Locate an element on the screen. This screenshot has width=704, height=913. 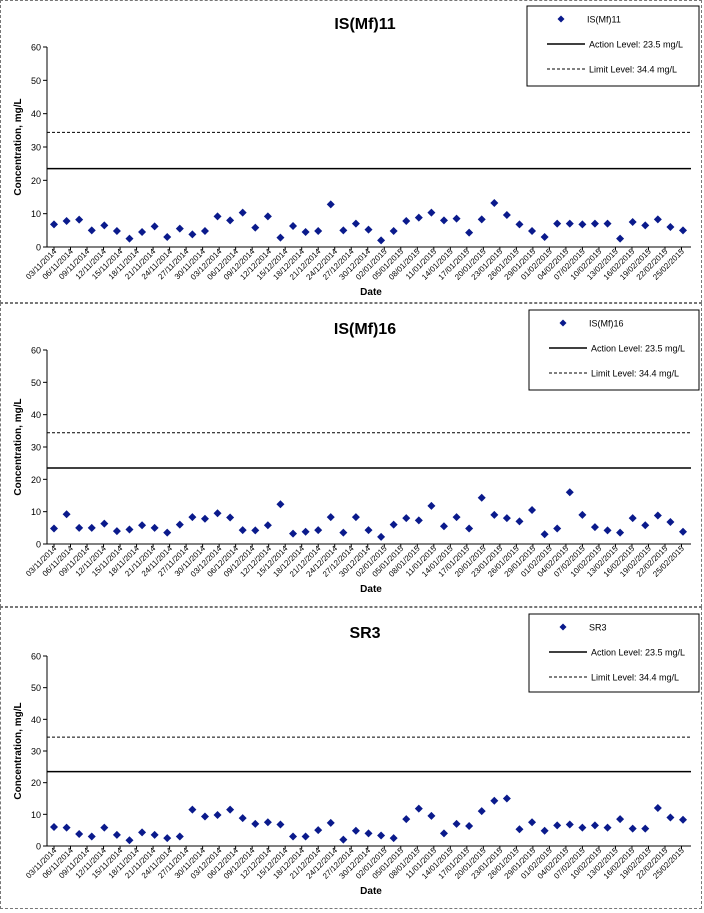
y-tick-label: 30 is located at coordinates (36, 448).